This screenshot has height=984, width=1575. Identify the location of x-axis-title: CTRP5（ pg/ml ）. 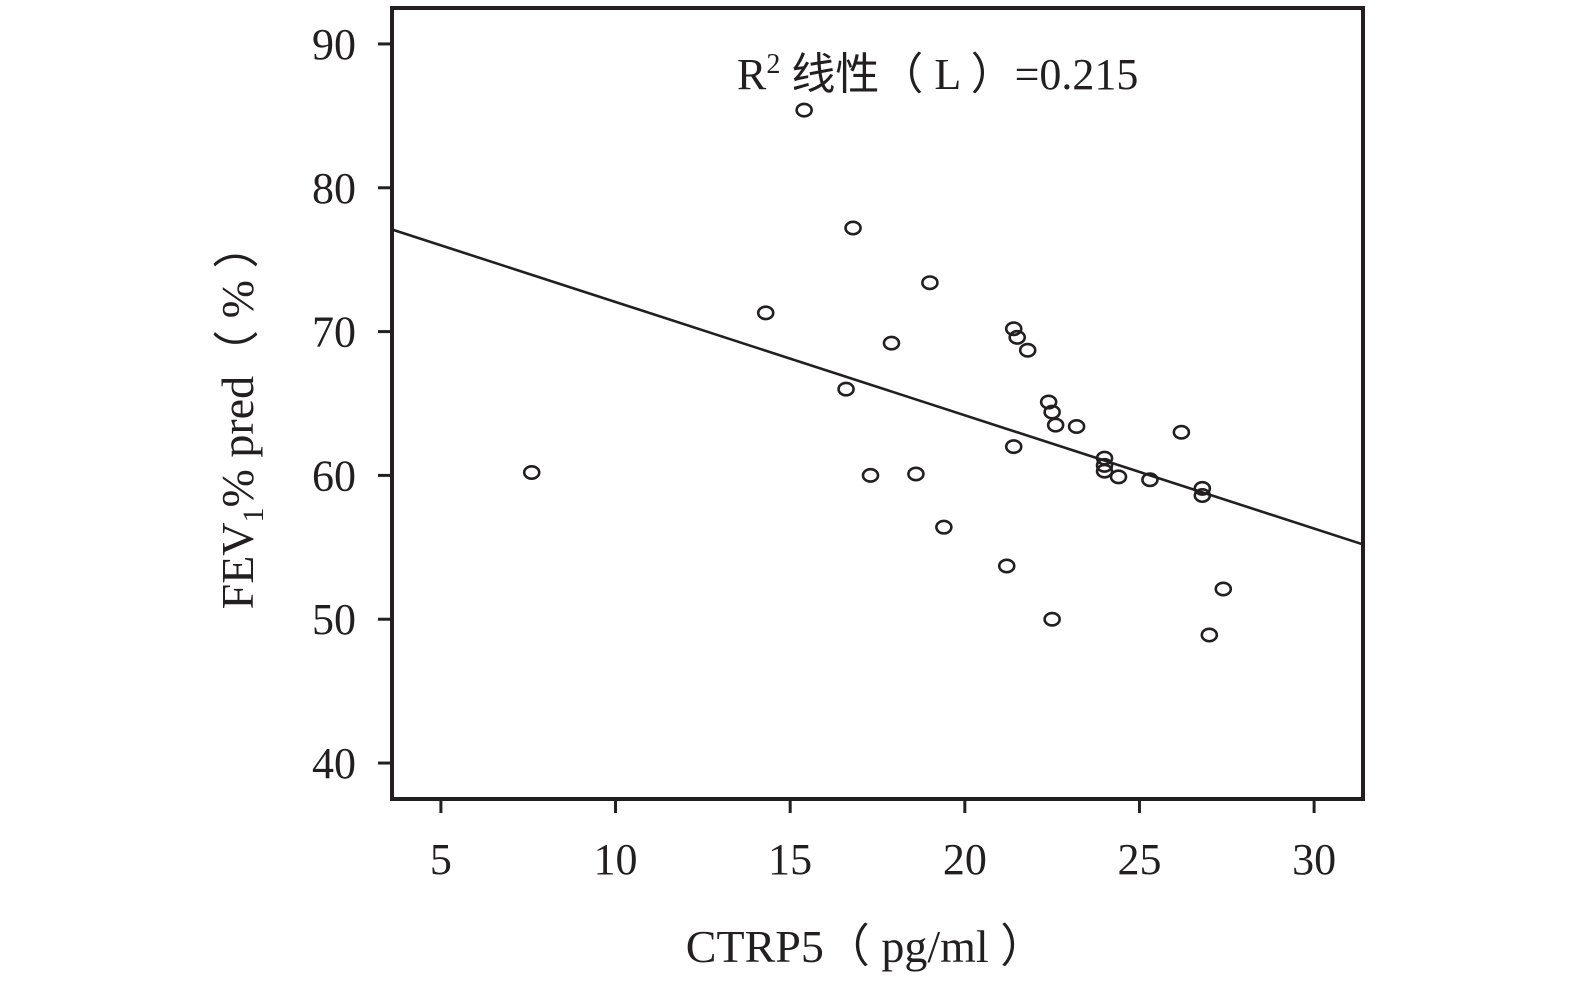
(866, 946).